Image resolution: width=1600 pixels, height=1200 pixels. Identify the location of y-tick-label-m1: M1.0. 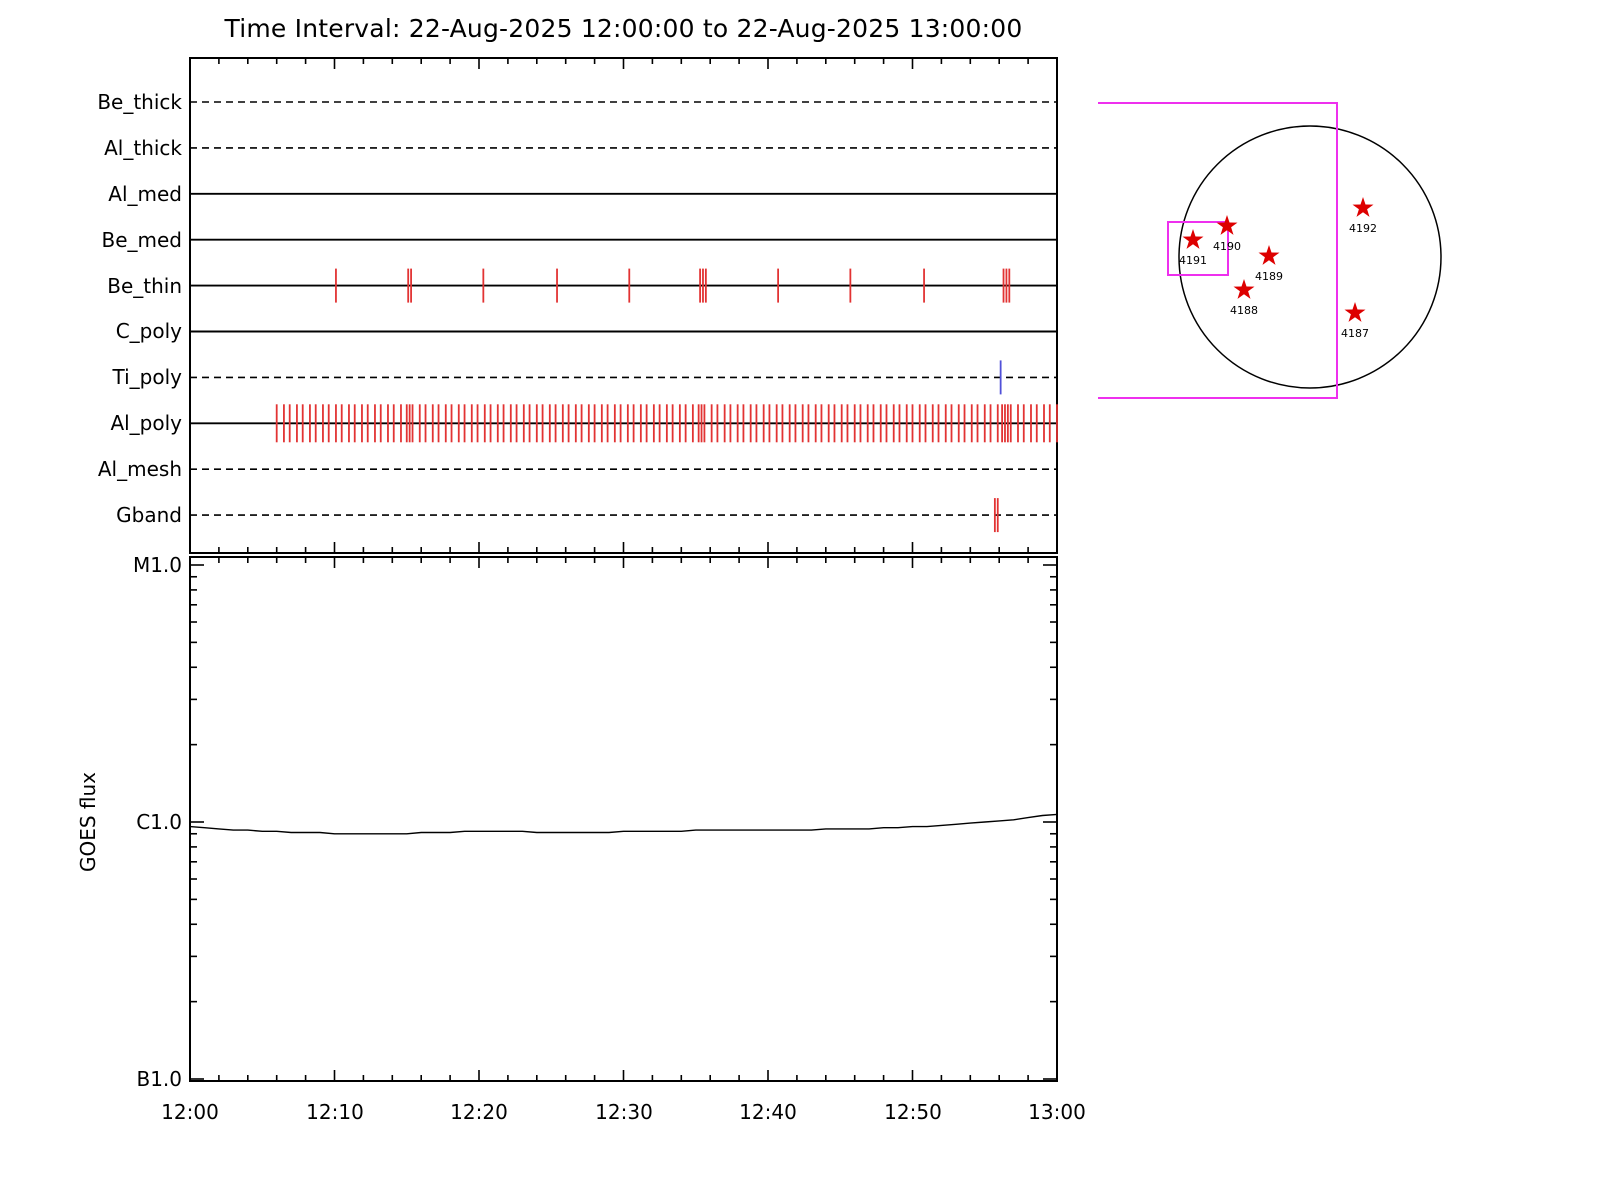
(157, 565).